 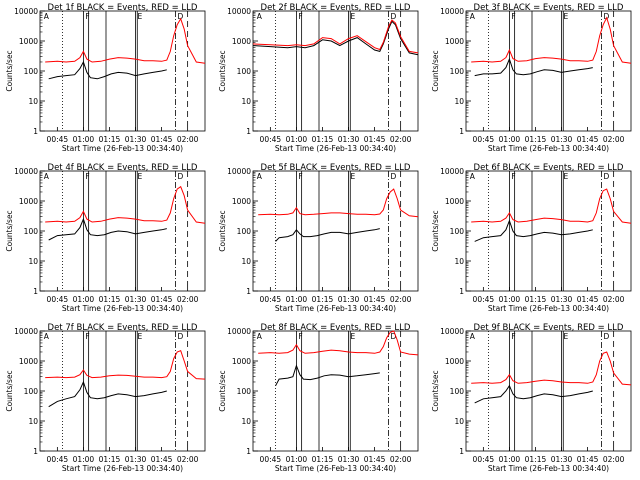 I want to click on chart-title: Det 7f BLACK = Events, RED = LLD, so click(x=123, y=328).